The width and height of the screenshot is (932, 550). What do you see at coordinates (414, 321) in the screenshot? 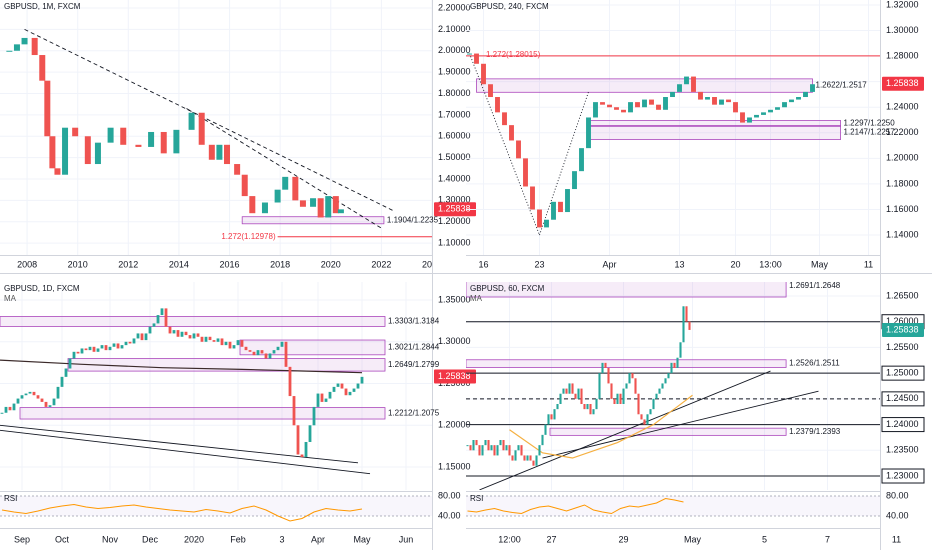
I see `zone-label: 1.3303/1.3184` at bounding box center [414, 321].